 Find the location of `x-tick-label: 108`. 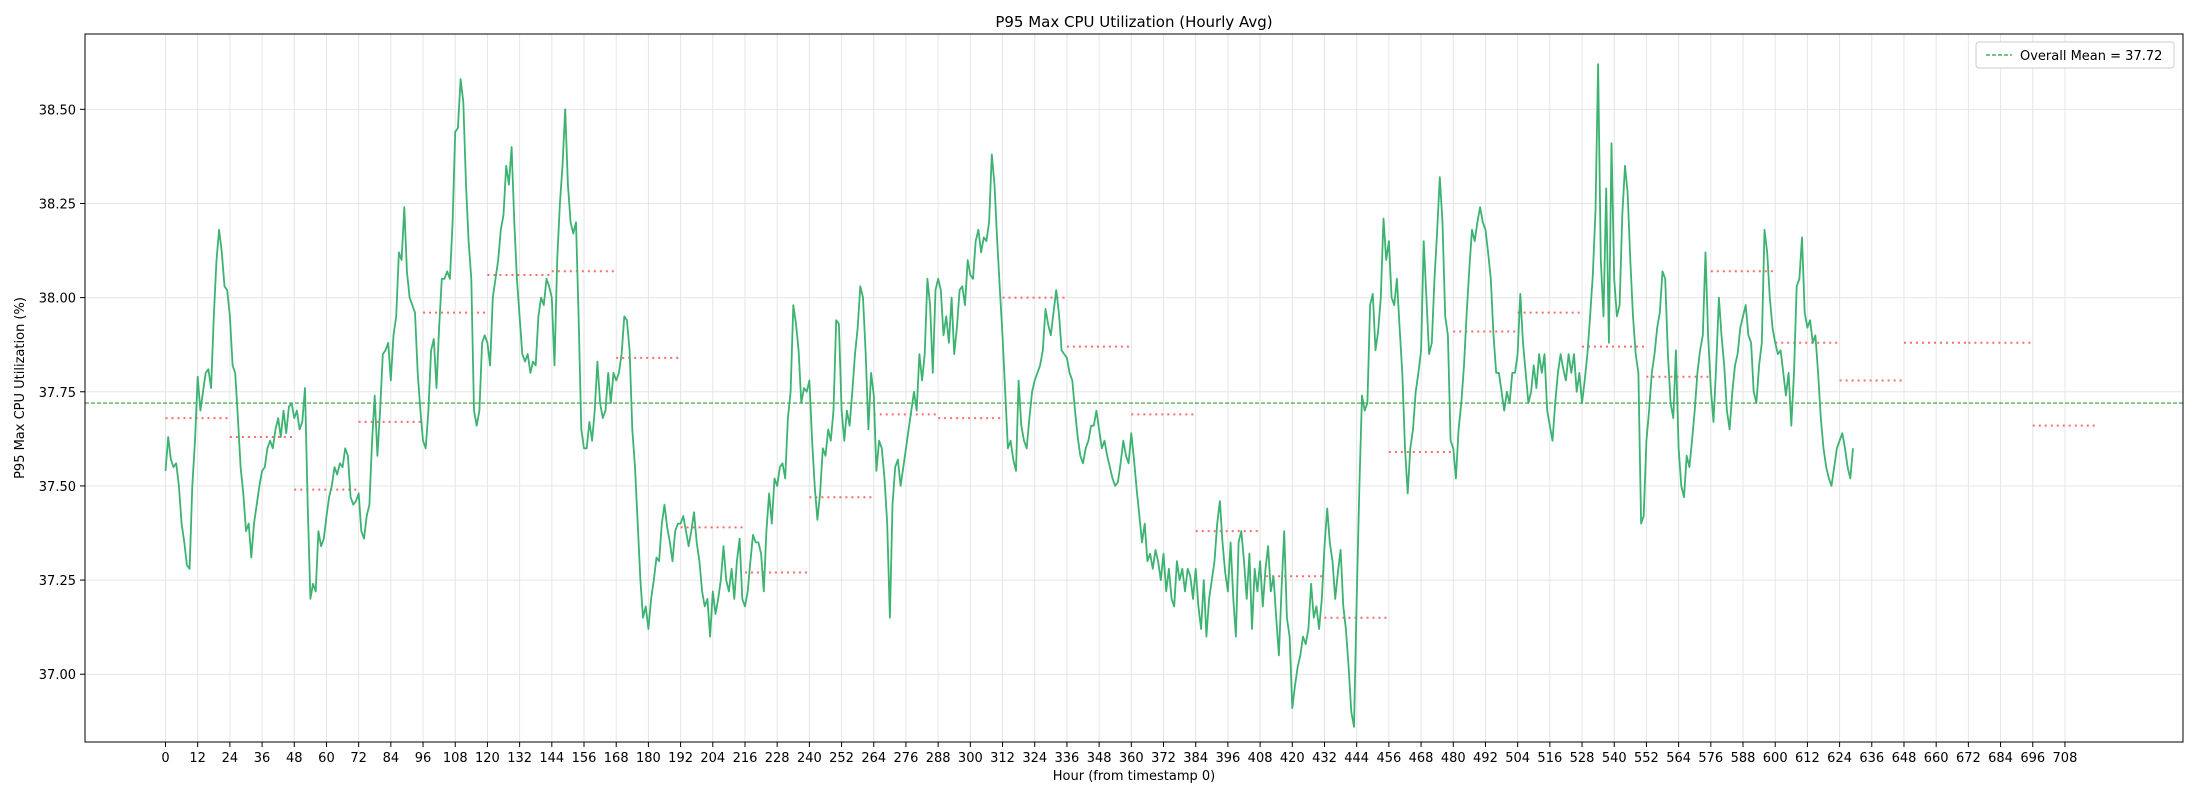

x-tick-label: 108 is located at coordinates (455, 758).